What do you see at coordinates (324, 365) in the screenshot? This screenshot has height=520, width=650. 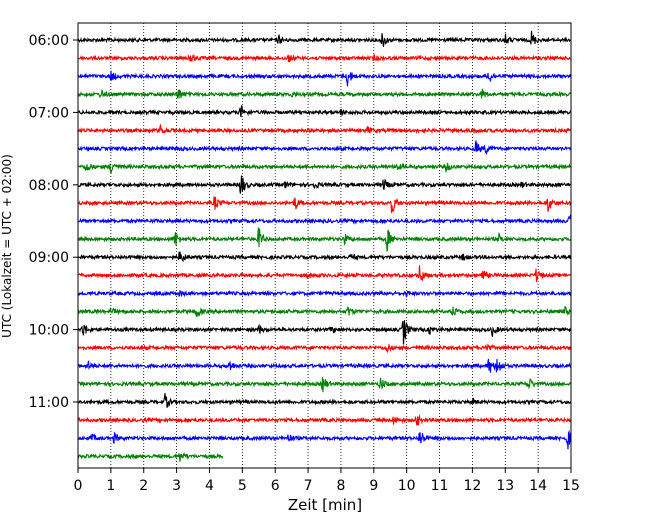 I see `seismogram-row-10:30` at bounding box center [324, 365].